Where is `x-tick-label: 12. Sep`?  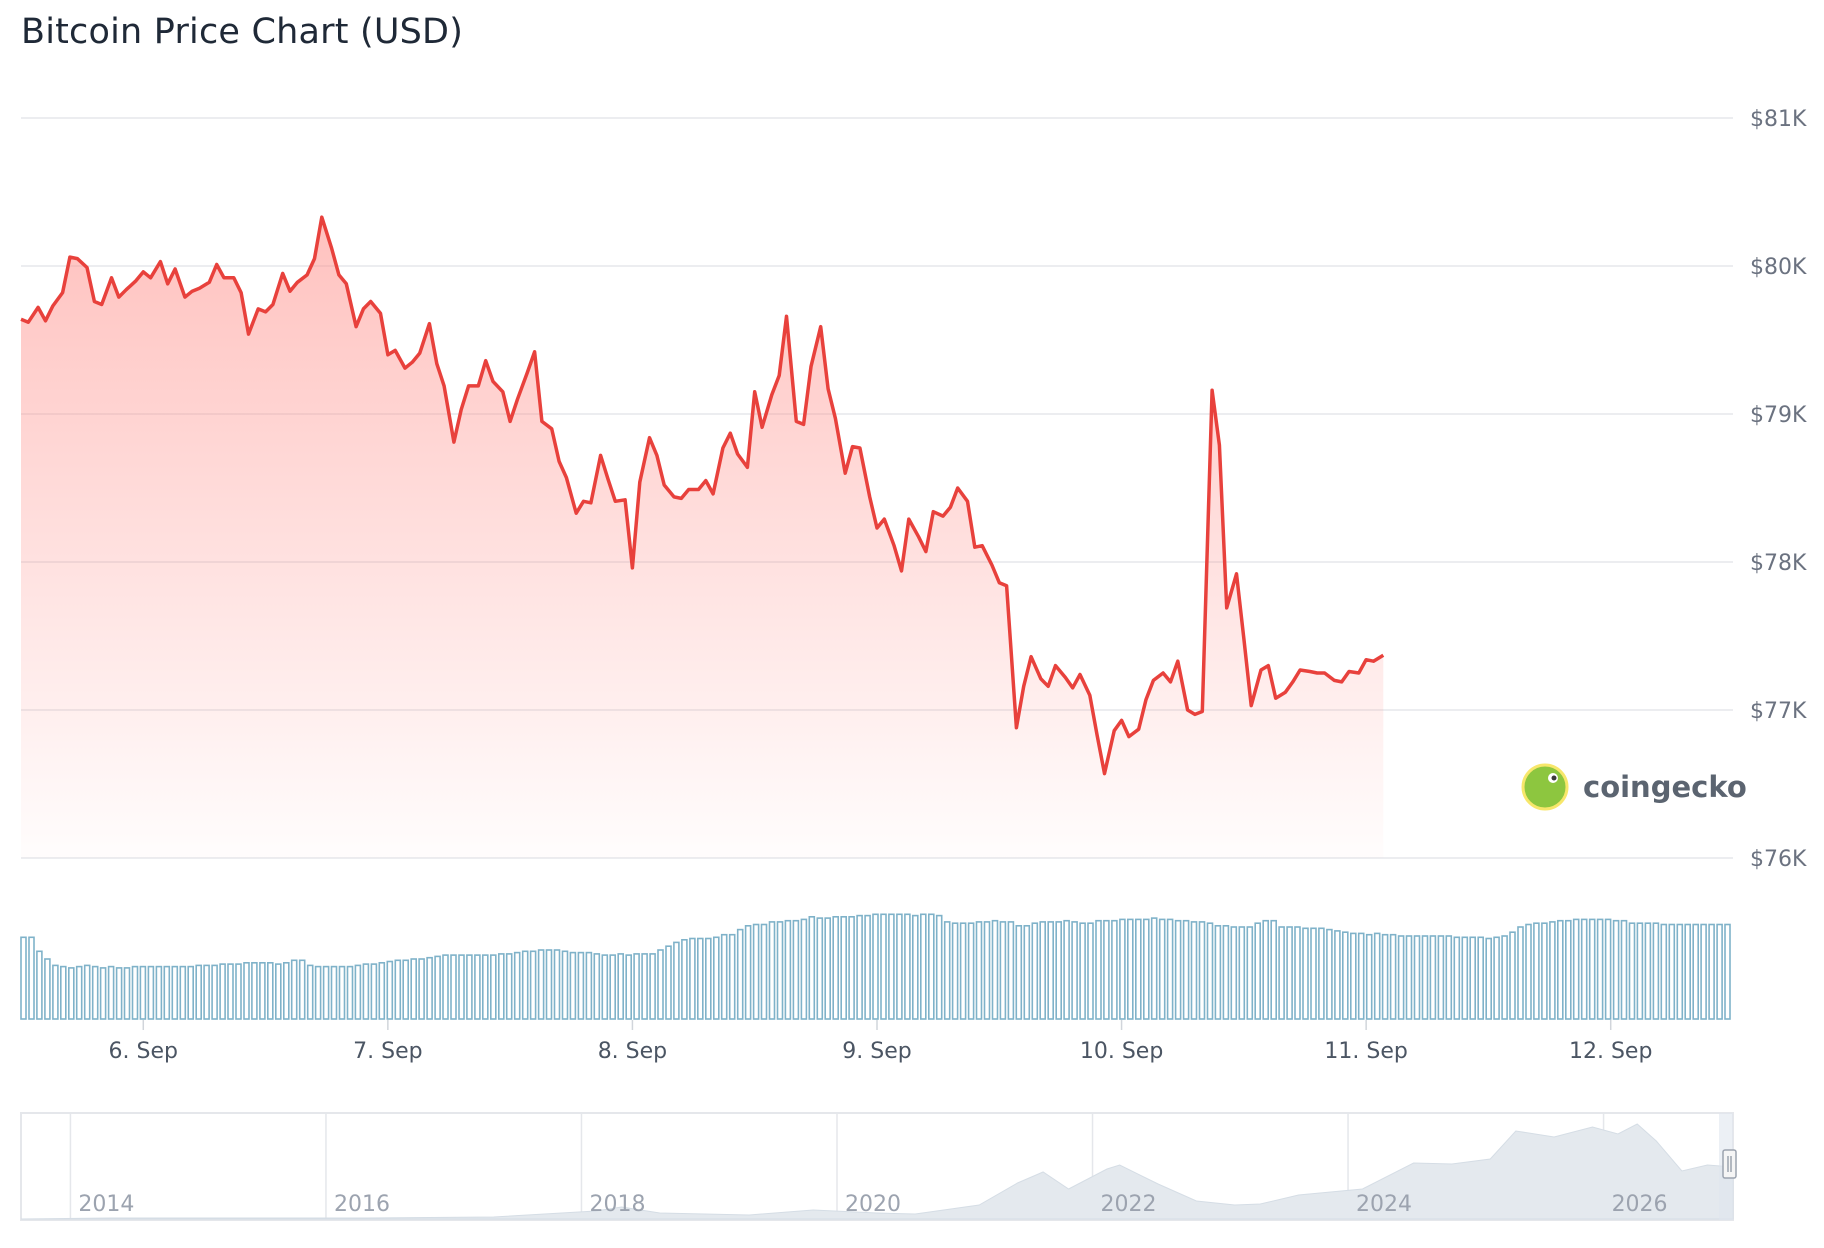
x-tick-label: 12. Sep is located at coordinates (1610, 1051).